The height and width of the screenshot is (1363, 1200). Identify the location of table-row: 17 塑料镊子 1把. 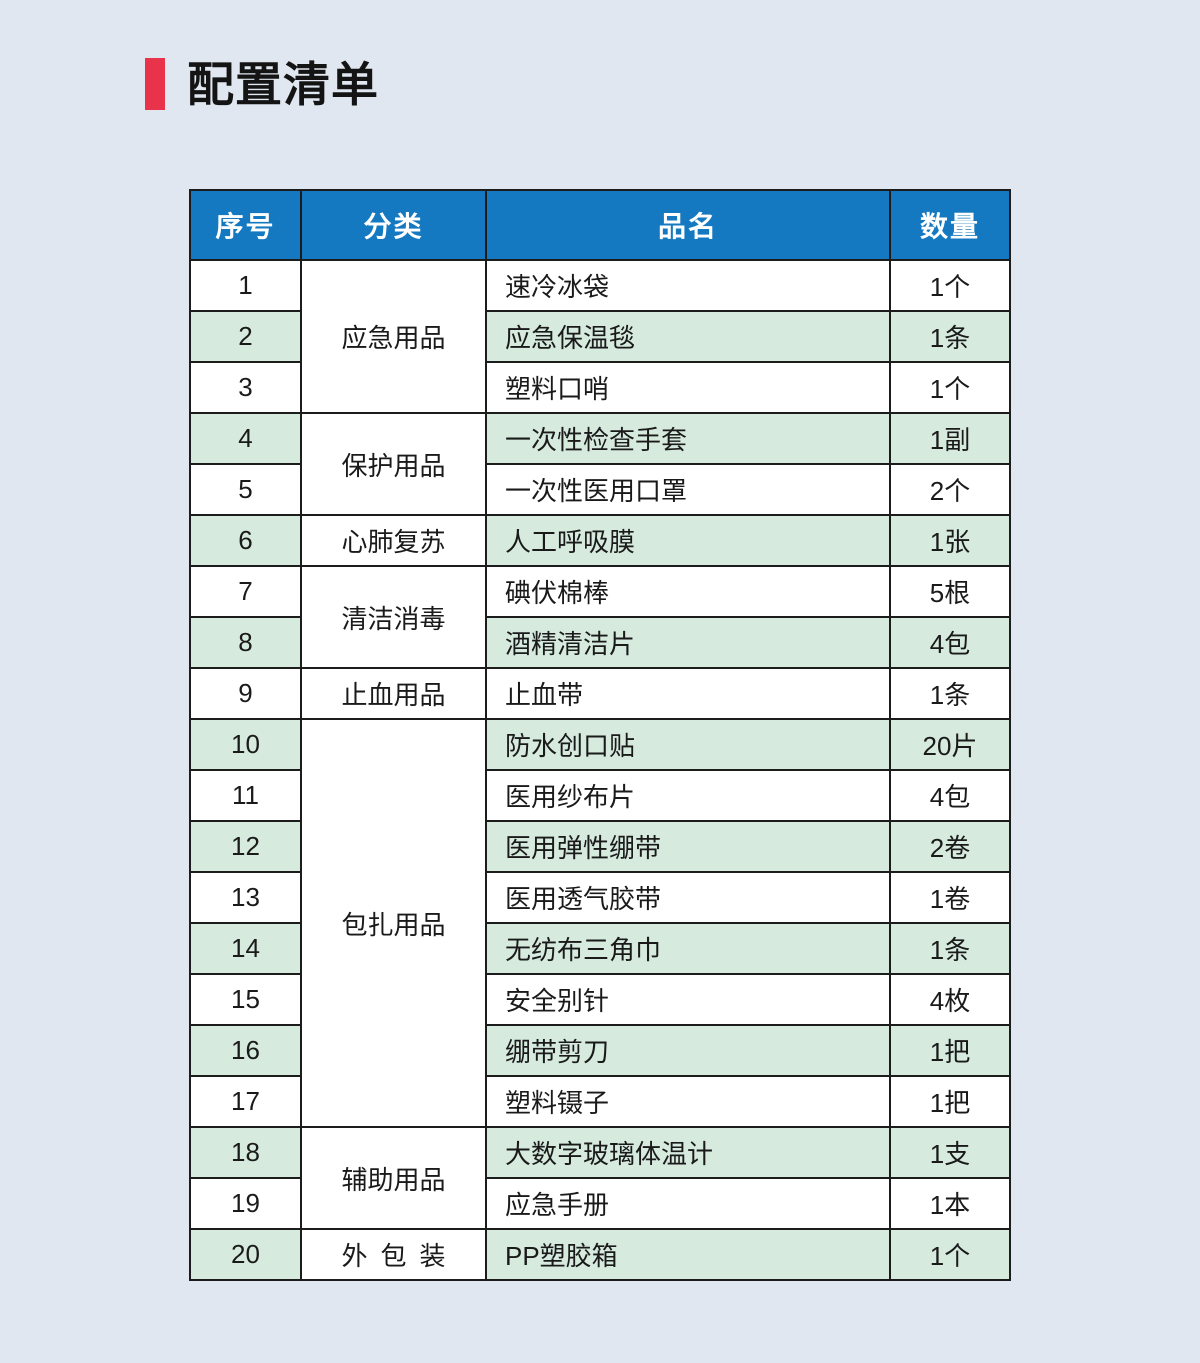
(600, 1102).